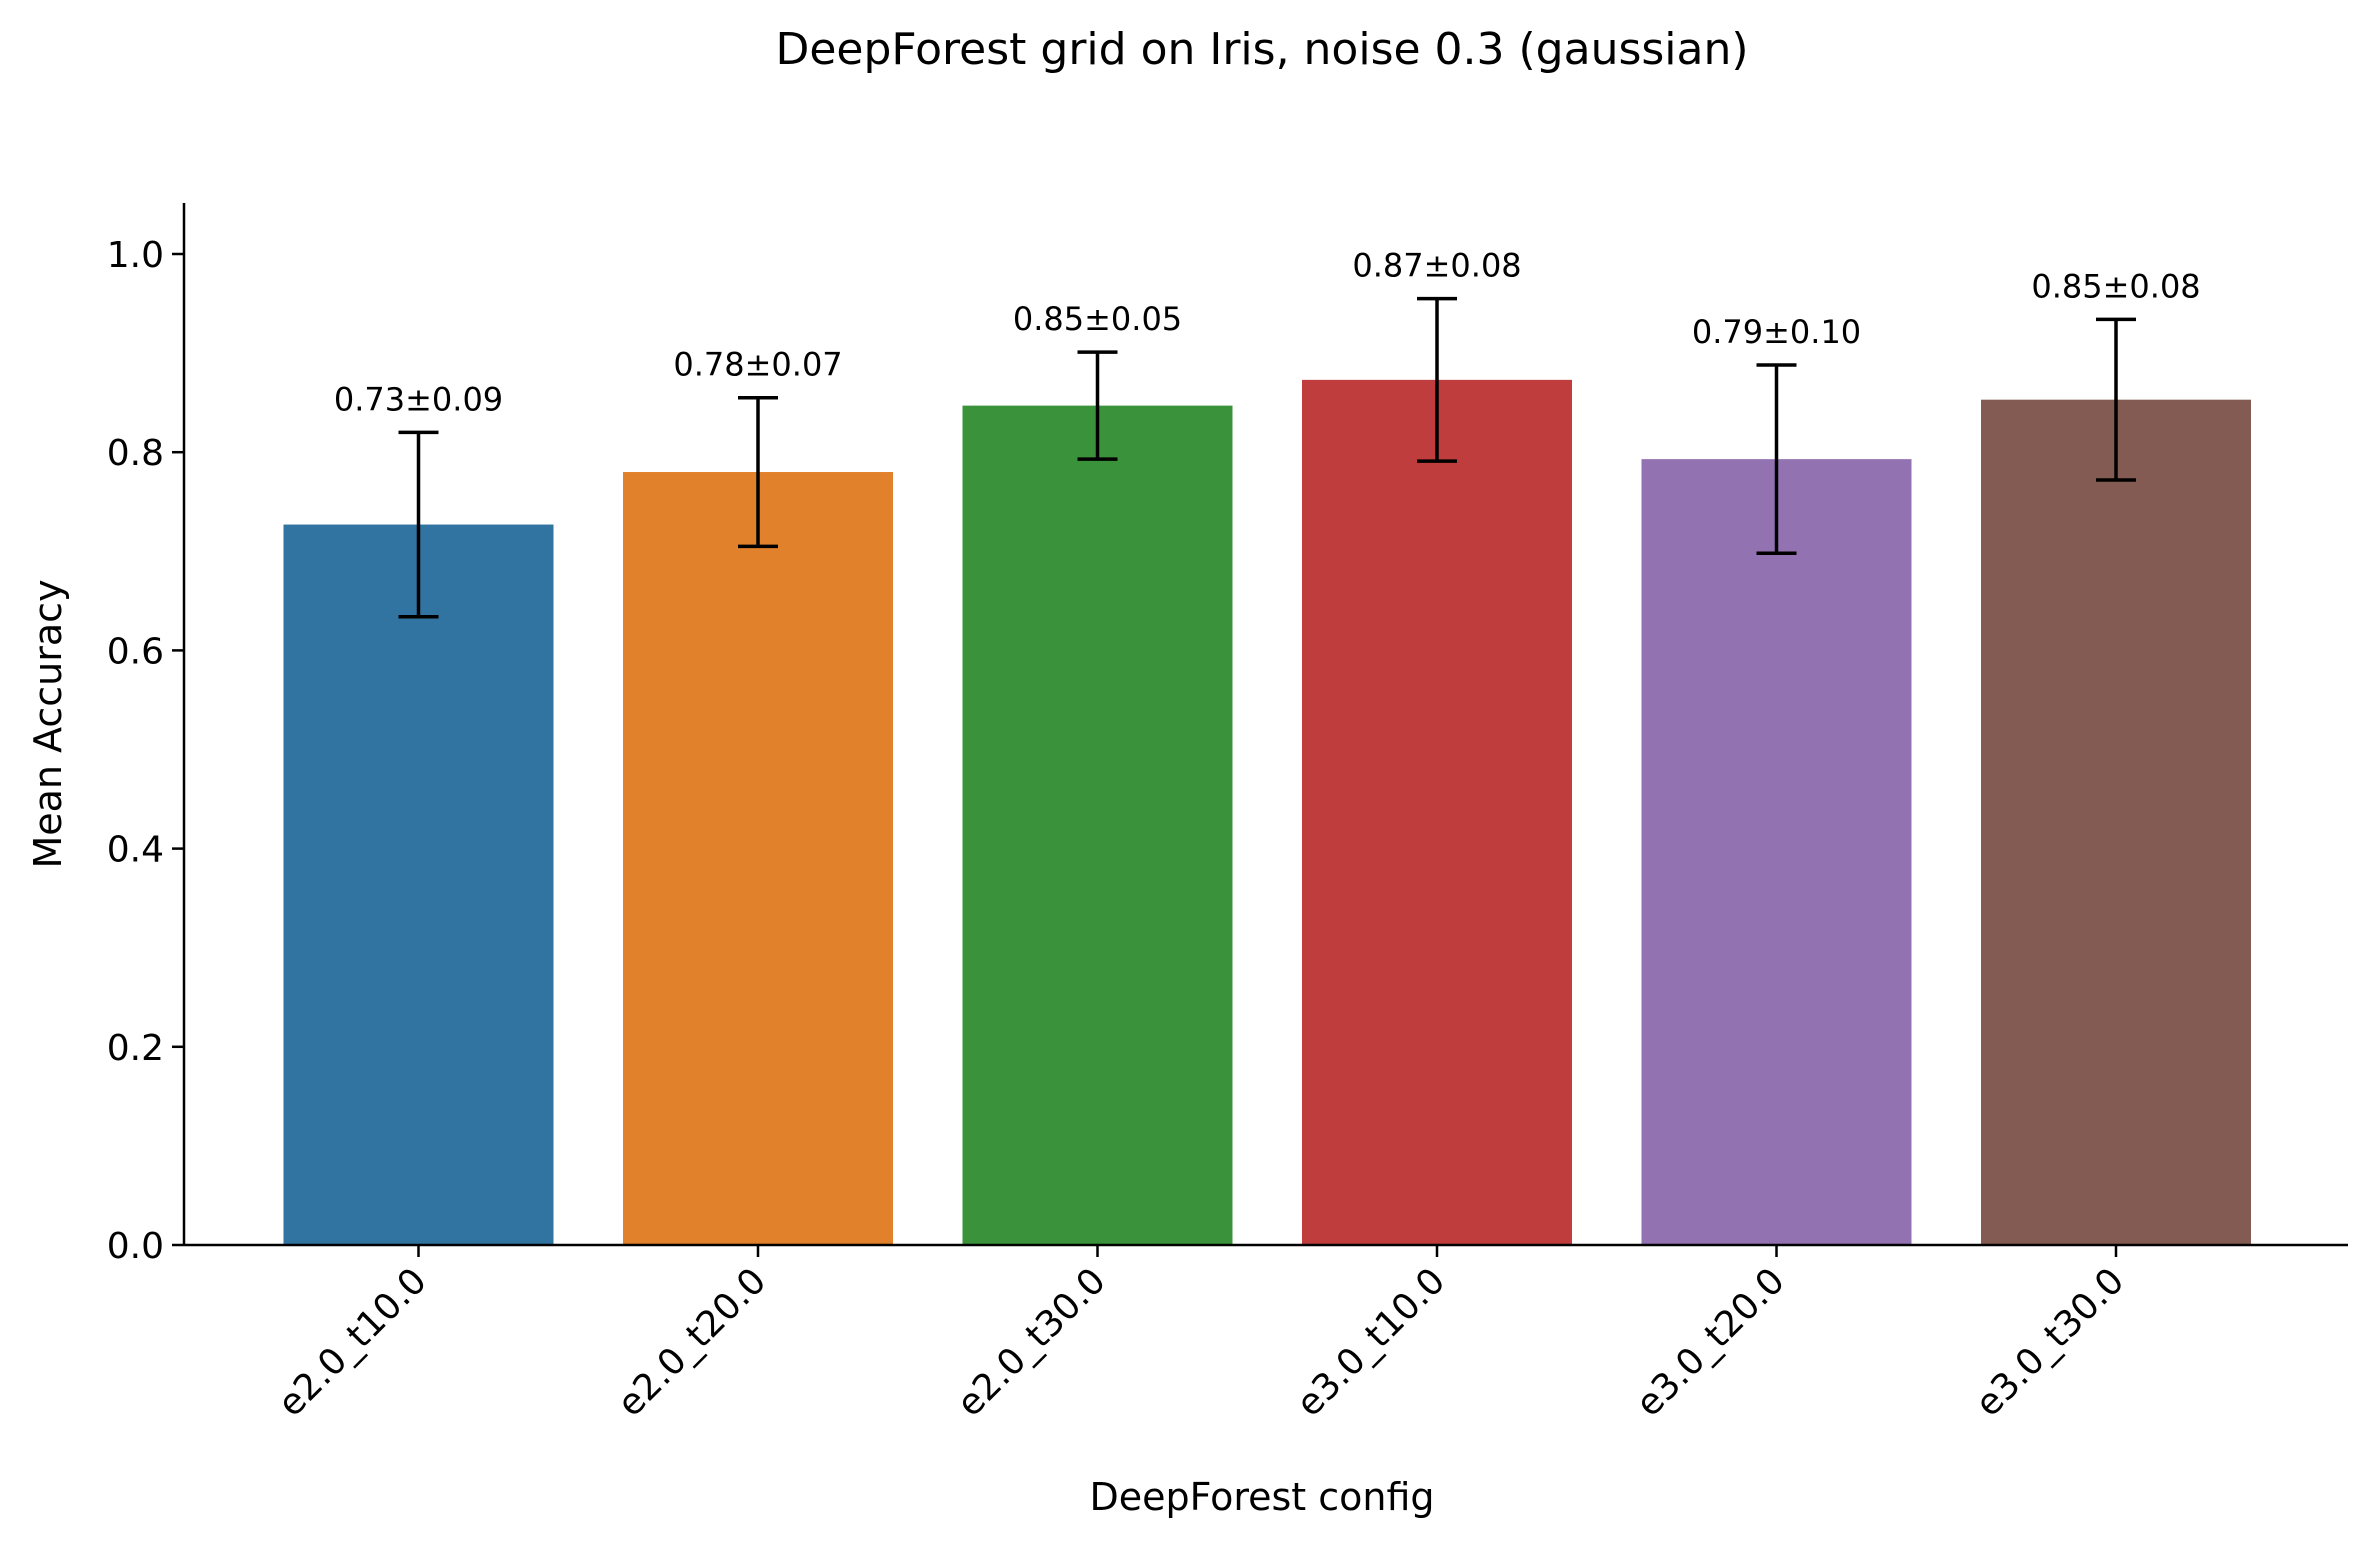 The image size is (2370, 1545). What do you see at coordinates (352, 1342) in the screenshot?
I see `x-tick-label: e2.0_t10.0` at bounding box center [352, 1342].